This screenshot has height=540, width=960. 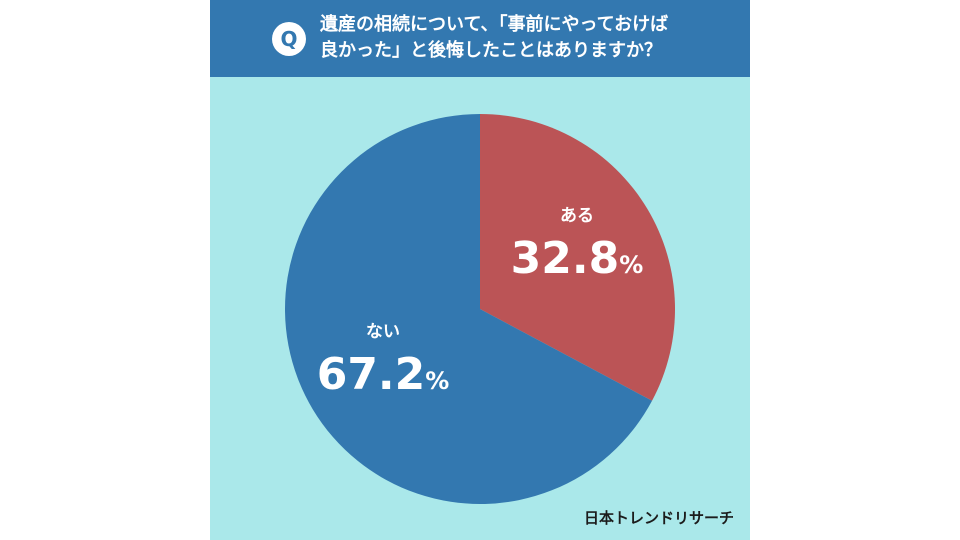 I want to click on slice-value-0: 32.8%, so click(x=577, y=258).